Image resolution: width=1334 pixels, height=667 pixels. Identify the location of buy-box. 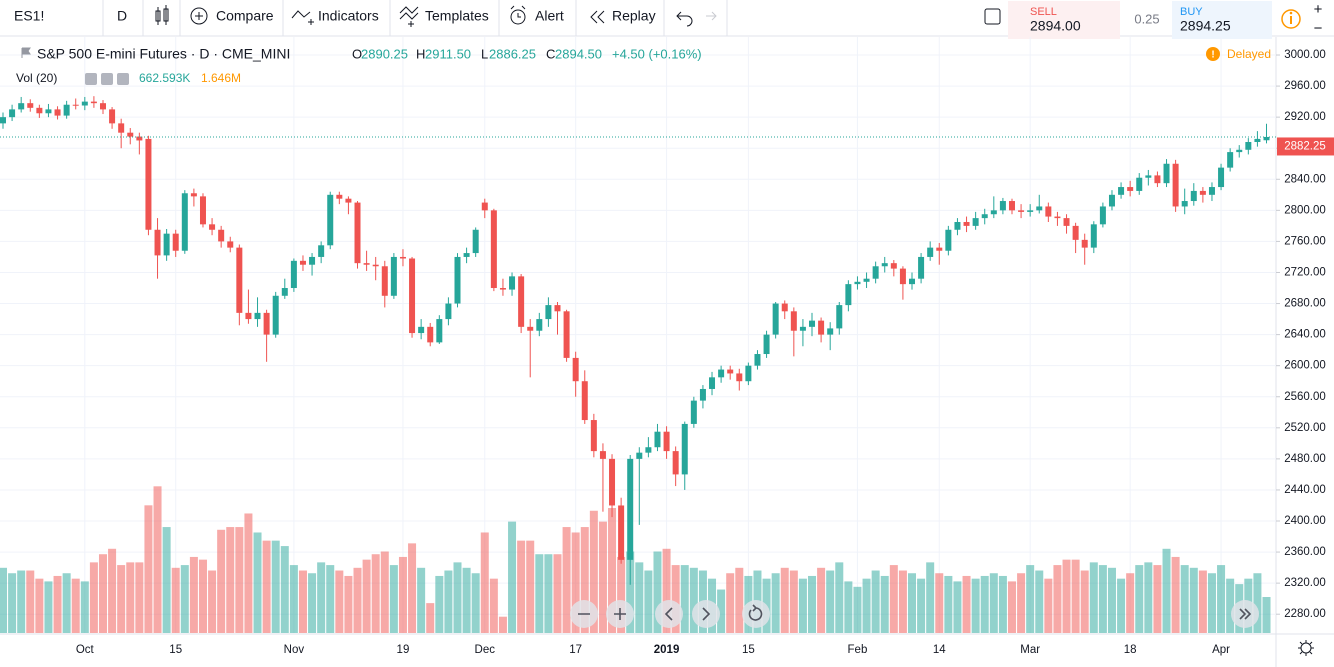
(1222, 20).